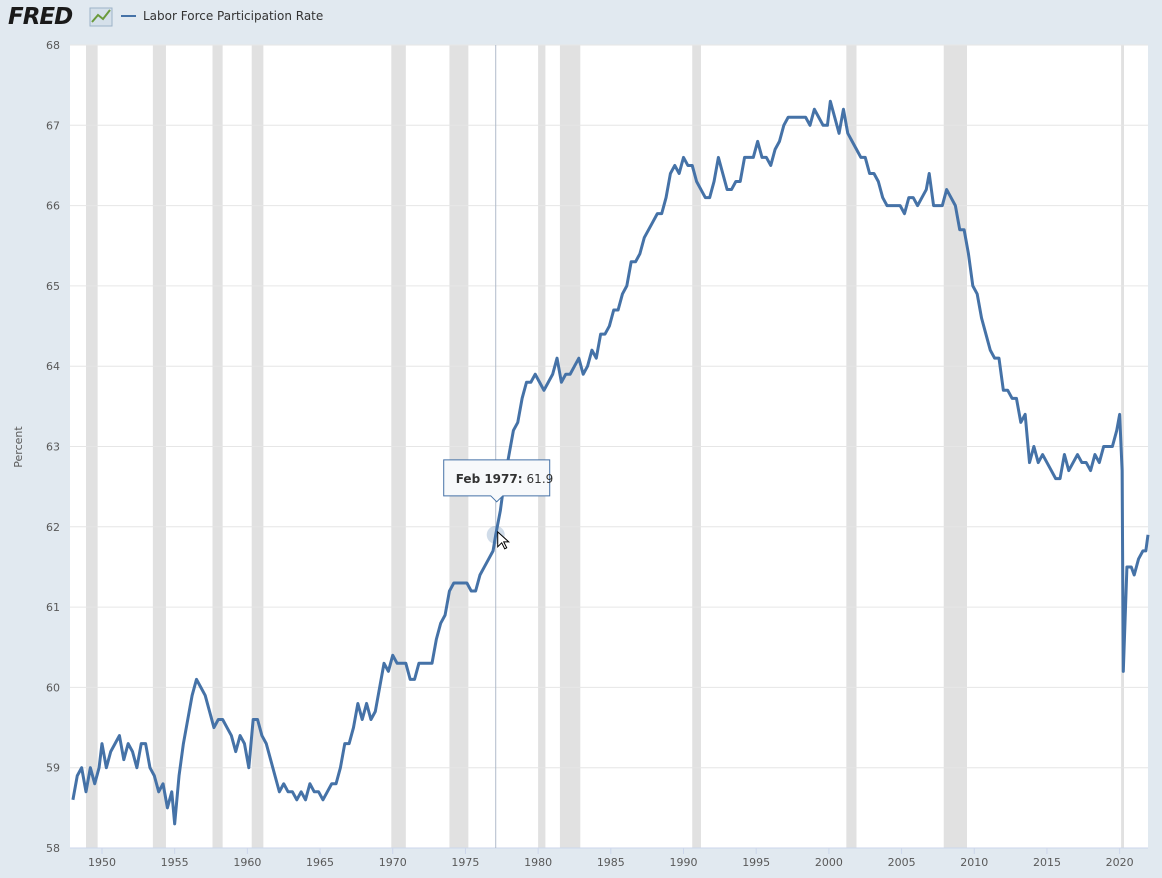  What do you see at coordinates (53, 366) in the screenshot?
I see `y-tick-label: 64` at bounding box center [53, 366].